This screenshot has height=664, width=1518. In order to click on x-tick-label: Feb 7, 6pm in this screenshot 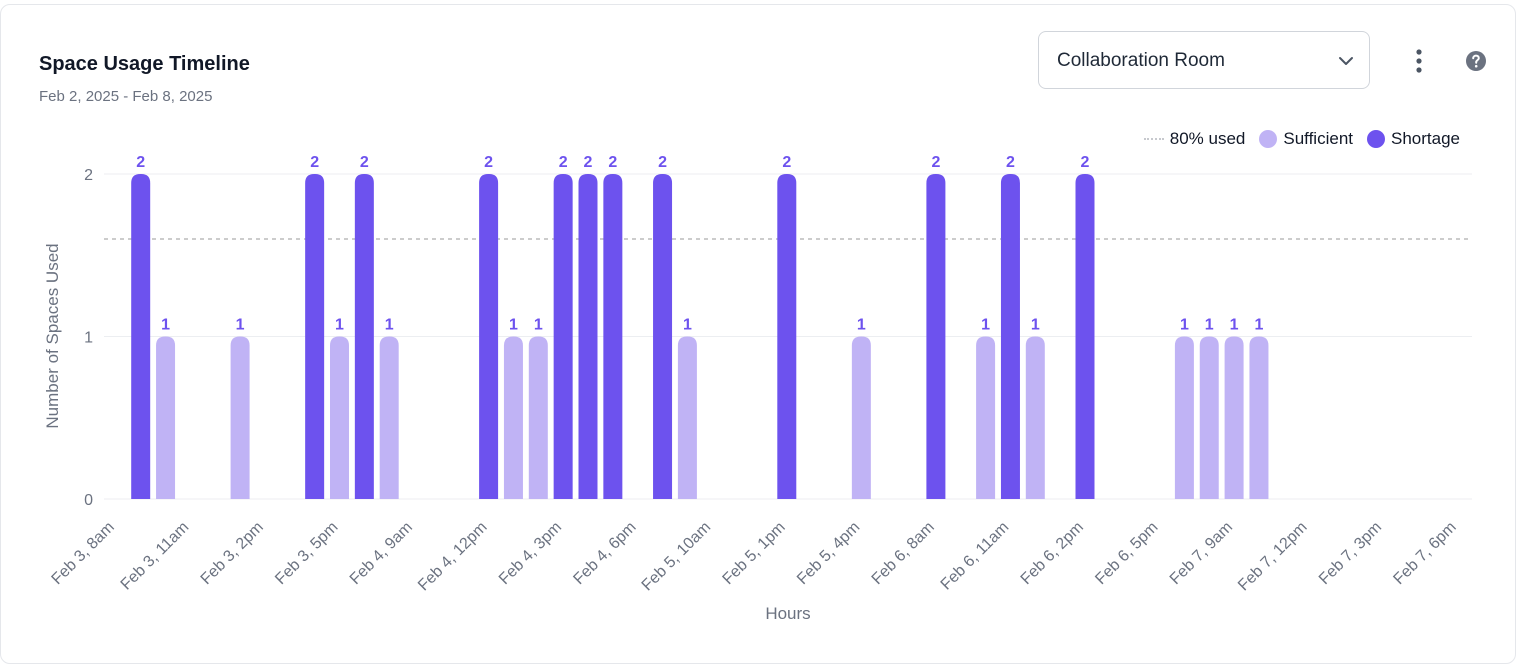, I will do `click(1424, 553)`.